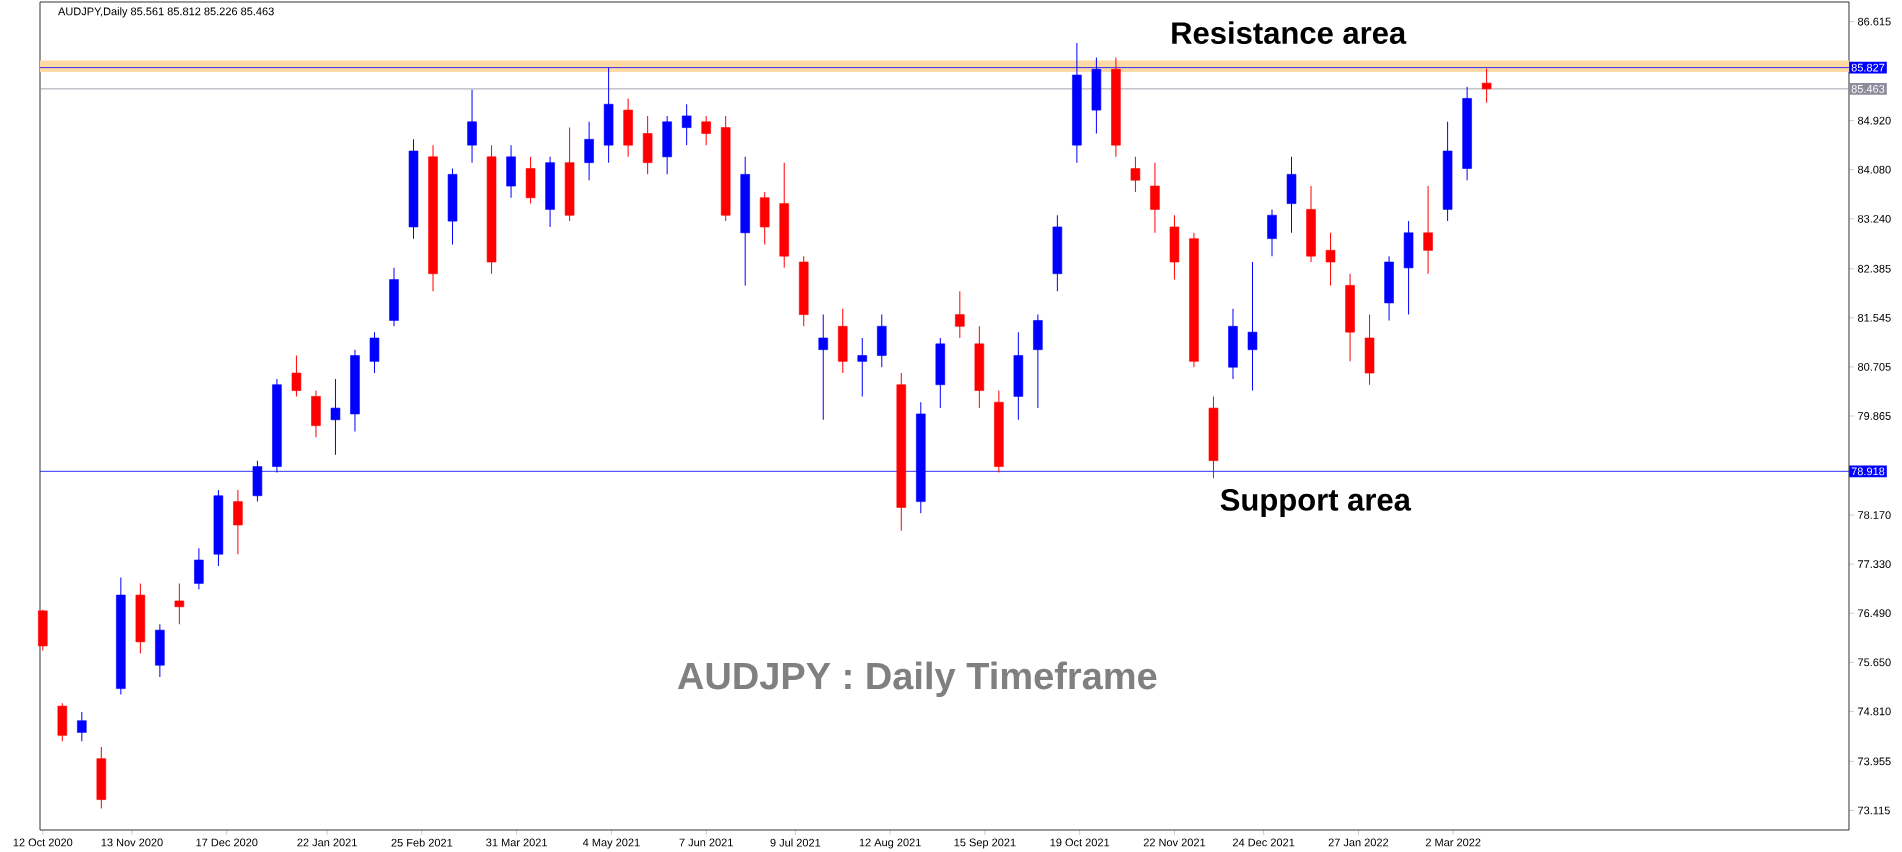 Image resolution: width=1902 pixels, height=852 pixels. I want to click on y-tick-label: 86.615, so click(1874, 21).